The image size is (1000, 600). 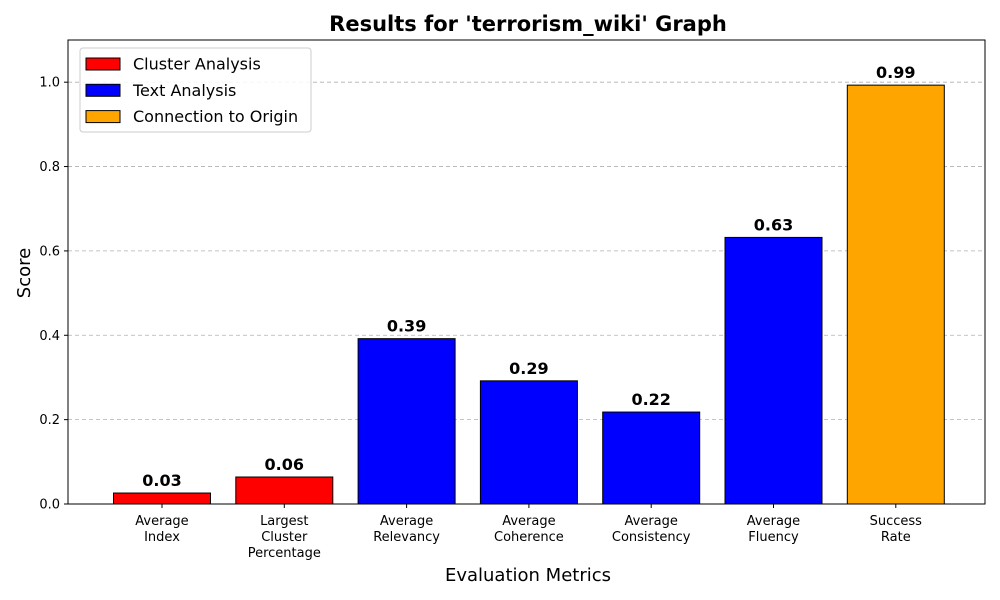 I want to click on data-label: 0.29, so click(x=528, y=368).